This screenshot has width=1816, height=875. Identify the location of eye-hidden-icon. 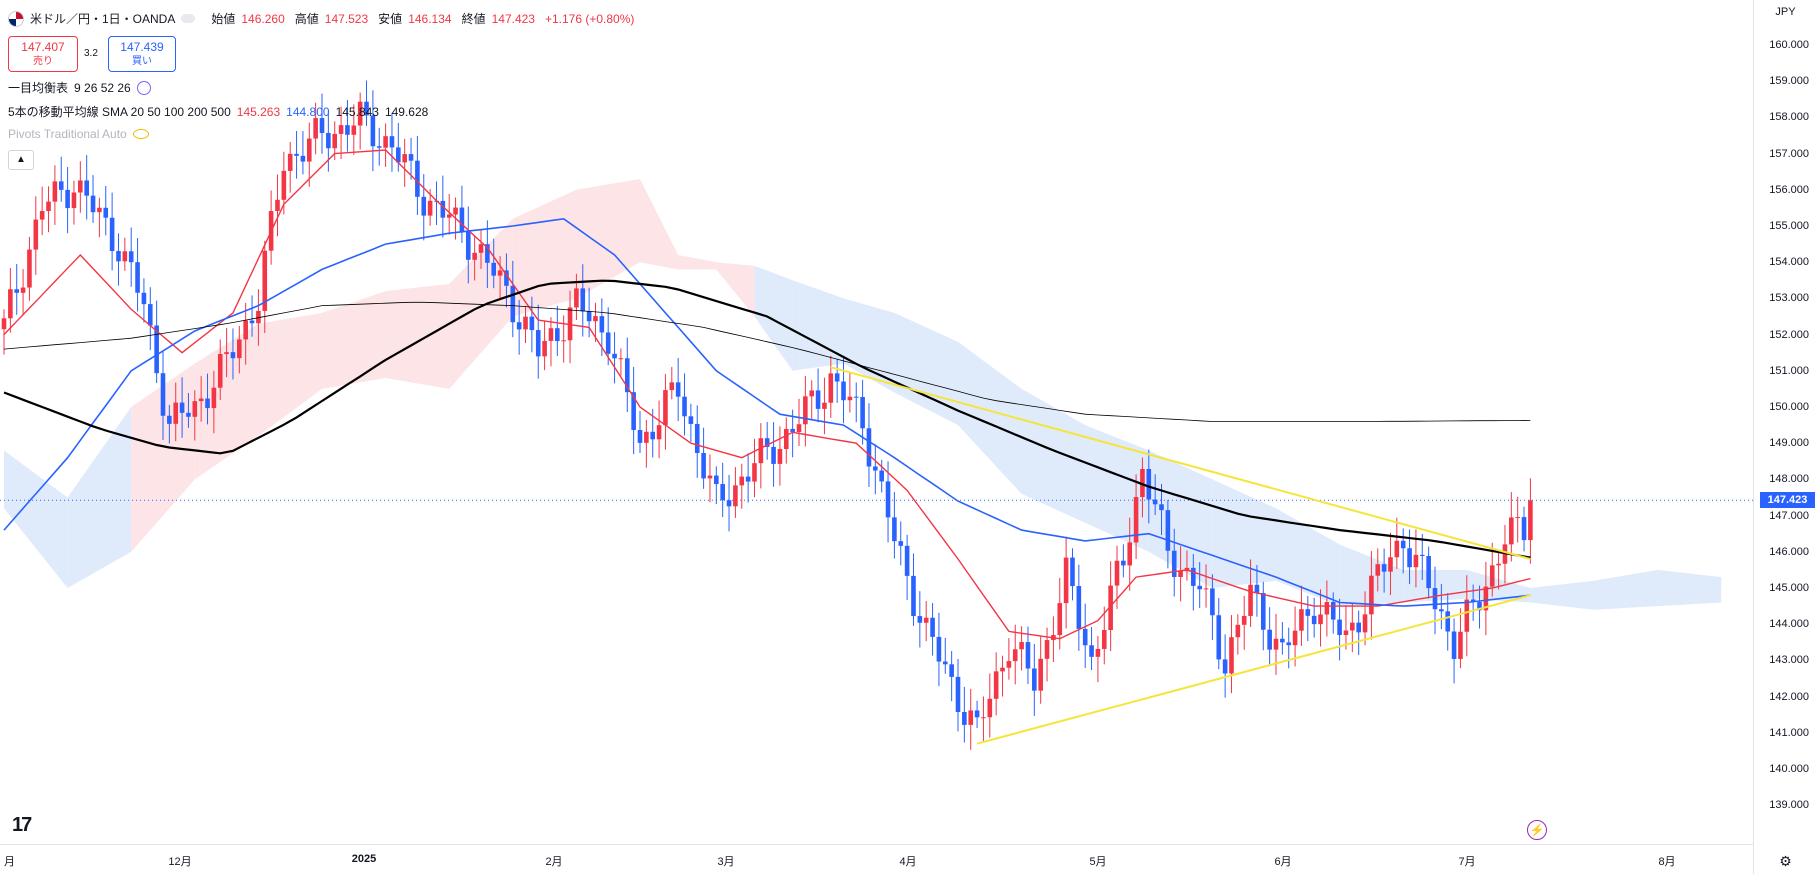
(140, 134).